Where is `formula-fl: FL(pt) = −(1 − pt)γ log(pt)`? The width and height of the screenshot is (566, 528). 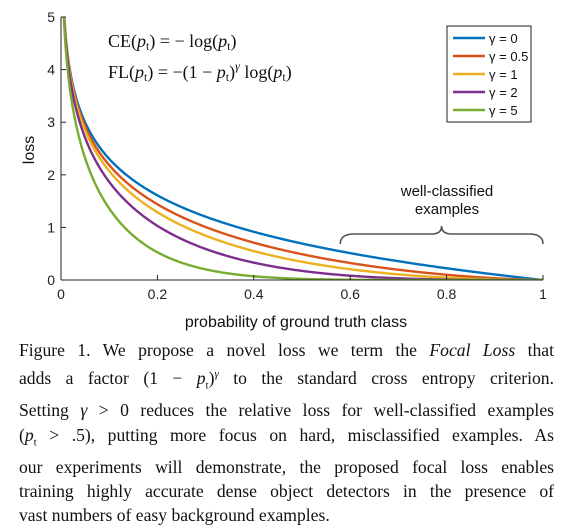
formula-fl: FL(pt) = −(1 − pt)γ log(pt) is located at coordinates (200, 71).